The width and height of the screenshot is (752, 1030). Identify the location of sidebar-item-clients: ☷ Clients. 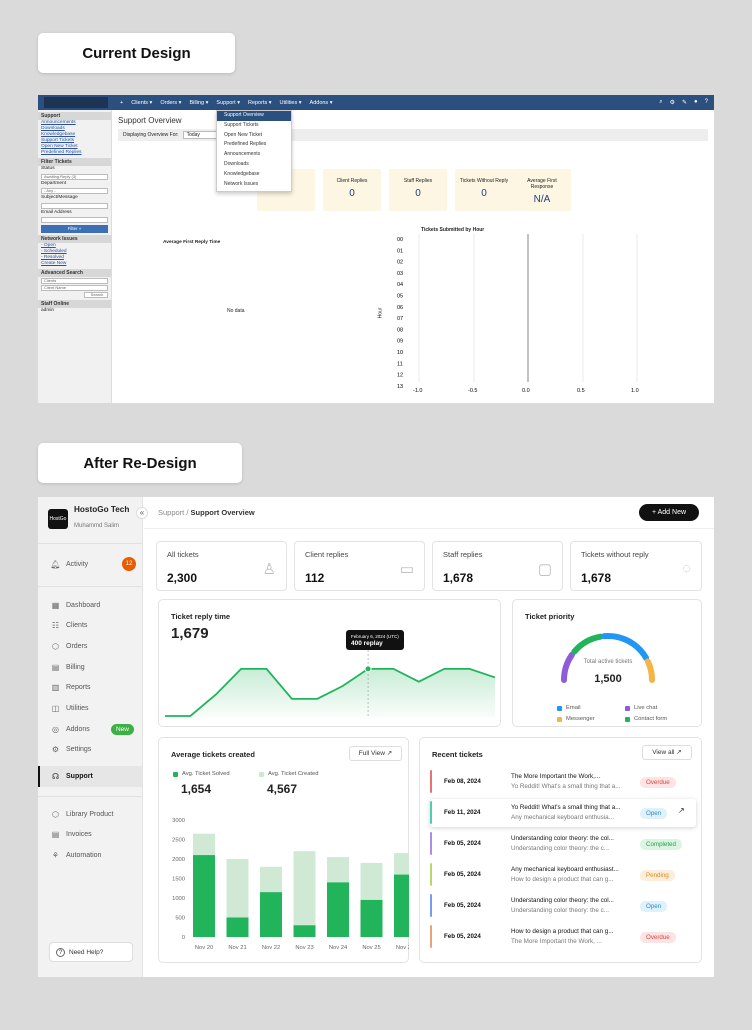
(90, 625).